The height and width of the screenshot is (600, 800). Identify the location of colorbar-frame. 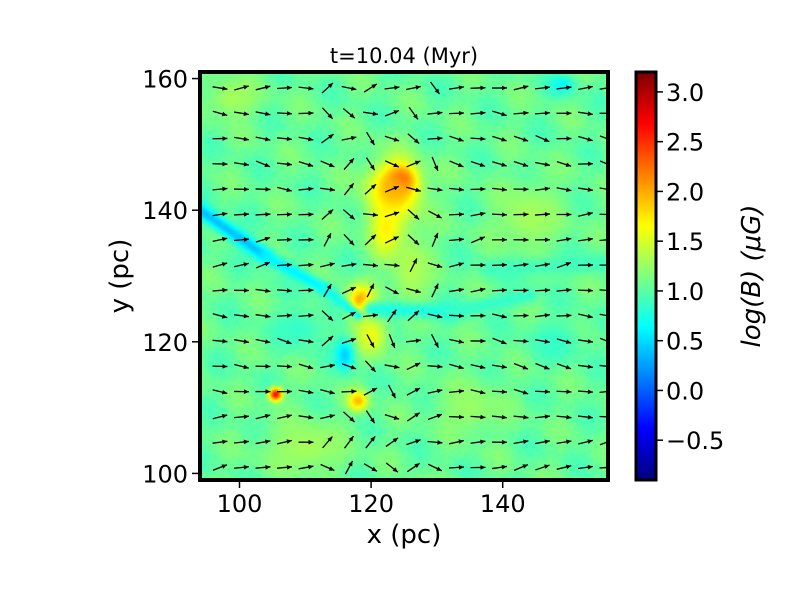
(646, 276).